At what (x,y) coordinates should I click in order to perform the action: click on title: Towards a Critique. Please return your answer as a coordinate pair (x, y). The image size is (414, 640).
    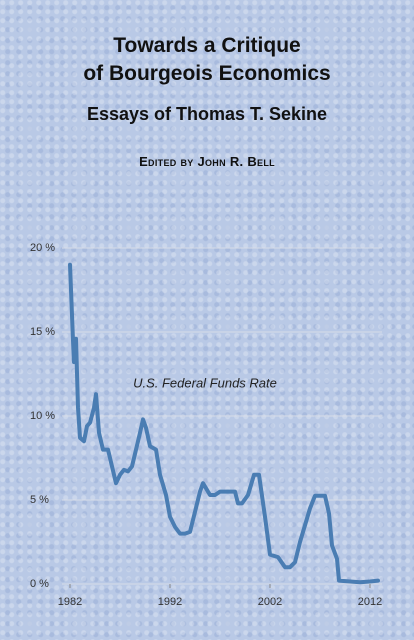
    Looking at the image, I should click on (207, 45).